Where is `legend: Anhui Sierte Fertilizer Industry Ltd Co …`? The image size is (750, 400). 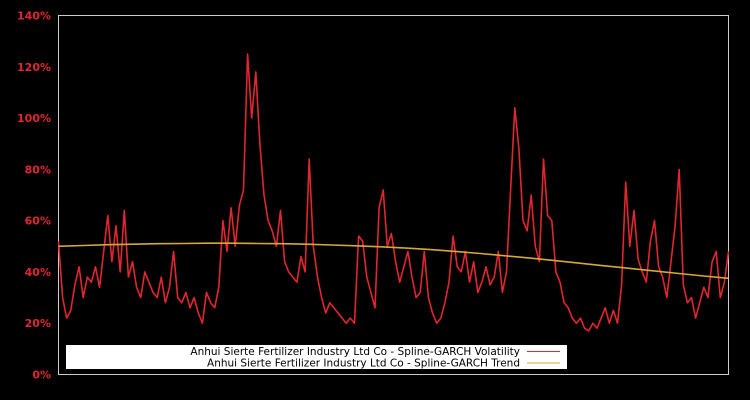 legend: Anhui Sierte Fertilizer Industry Ltd Co … is located at coordinates (316, 357).